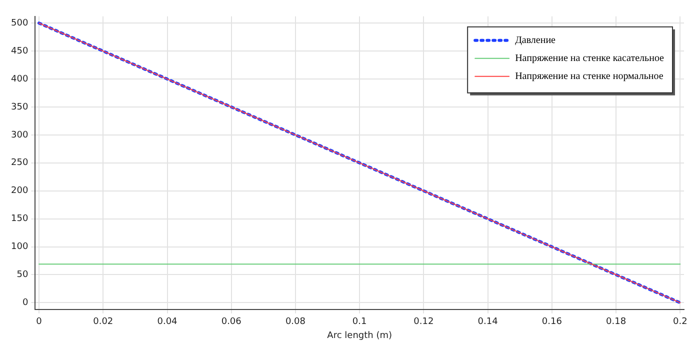 The height and width of the screenshot is (349, 700). I want to click on y-tick-label: 0, so click(25, 303).